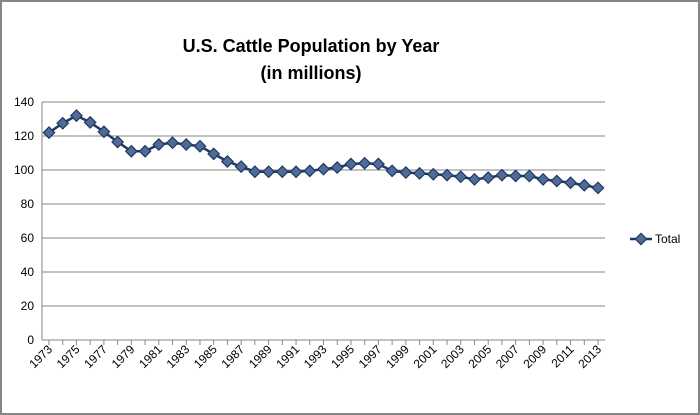 This screenshot has height=415, width=700. I want to click on x-tick-label: 2009, so click(534, 356).